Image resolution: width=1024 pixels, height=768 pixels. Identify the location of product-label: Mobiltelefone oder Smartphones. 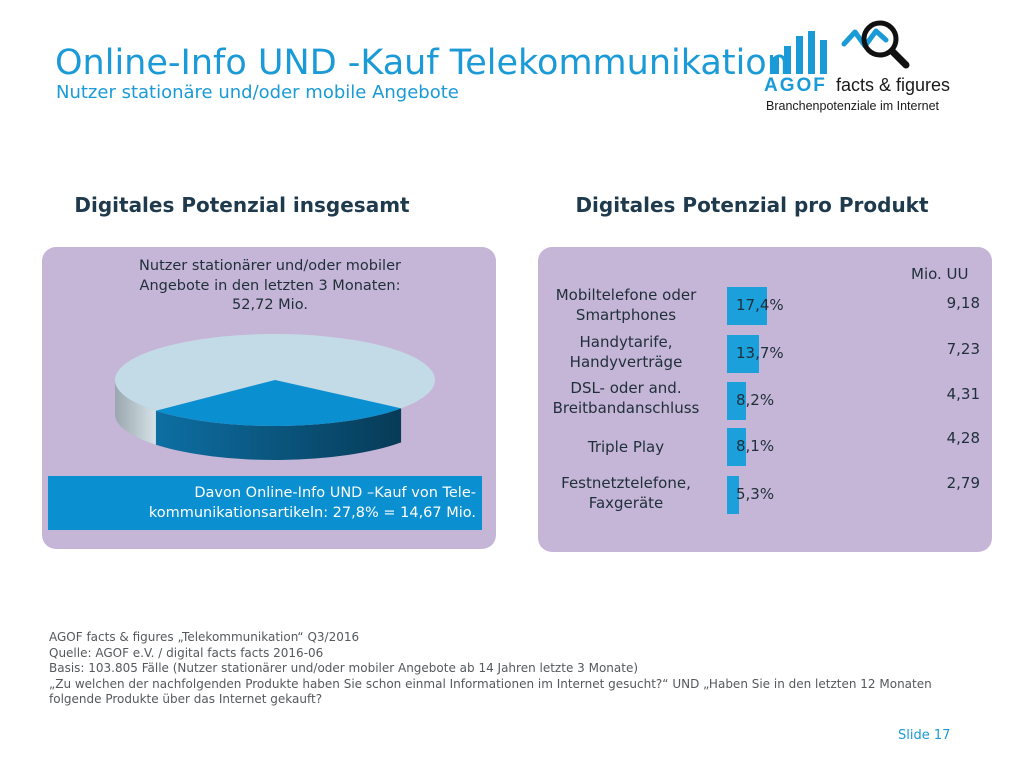
(626, 305).